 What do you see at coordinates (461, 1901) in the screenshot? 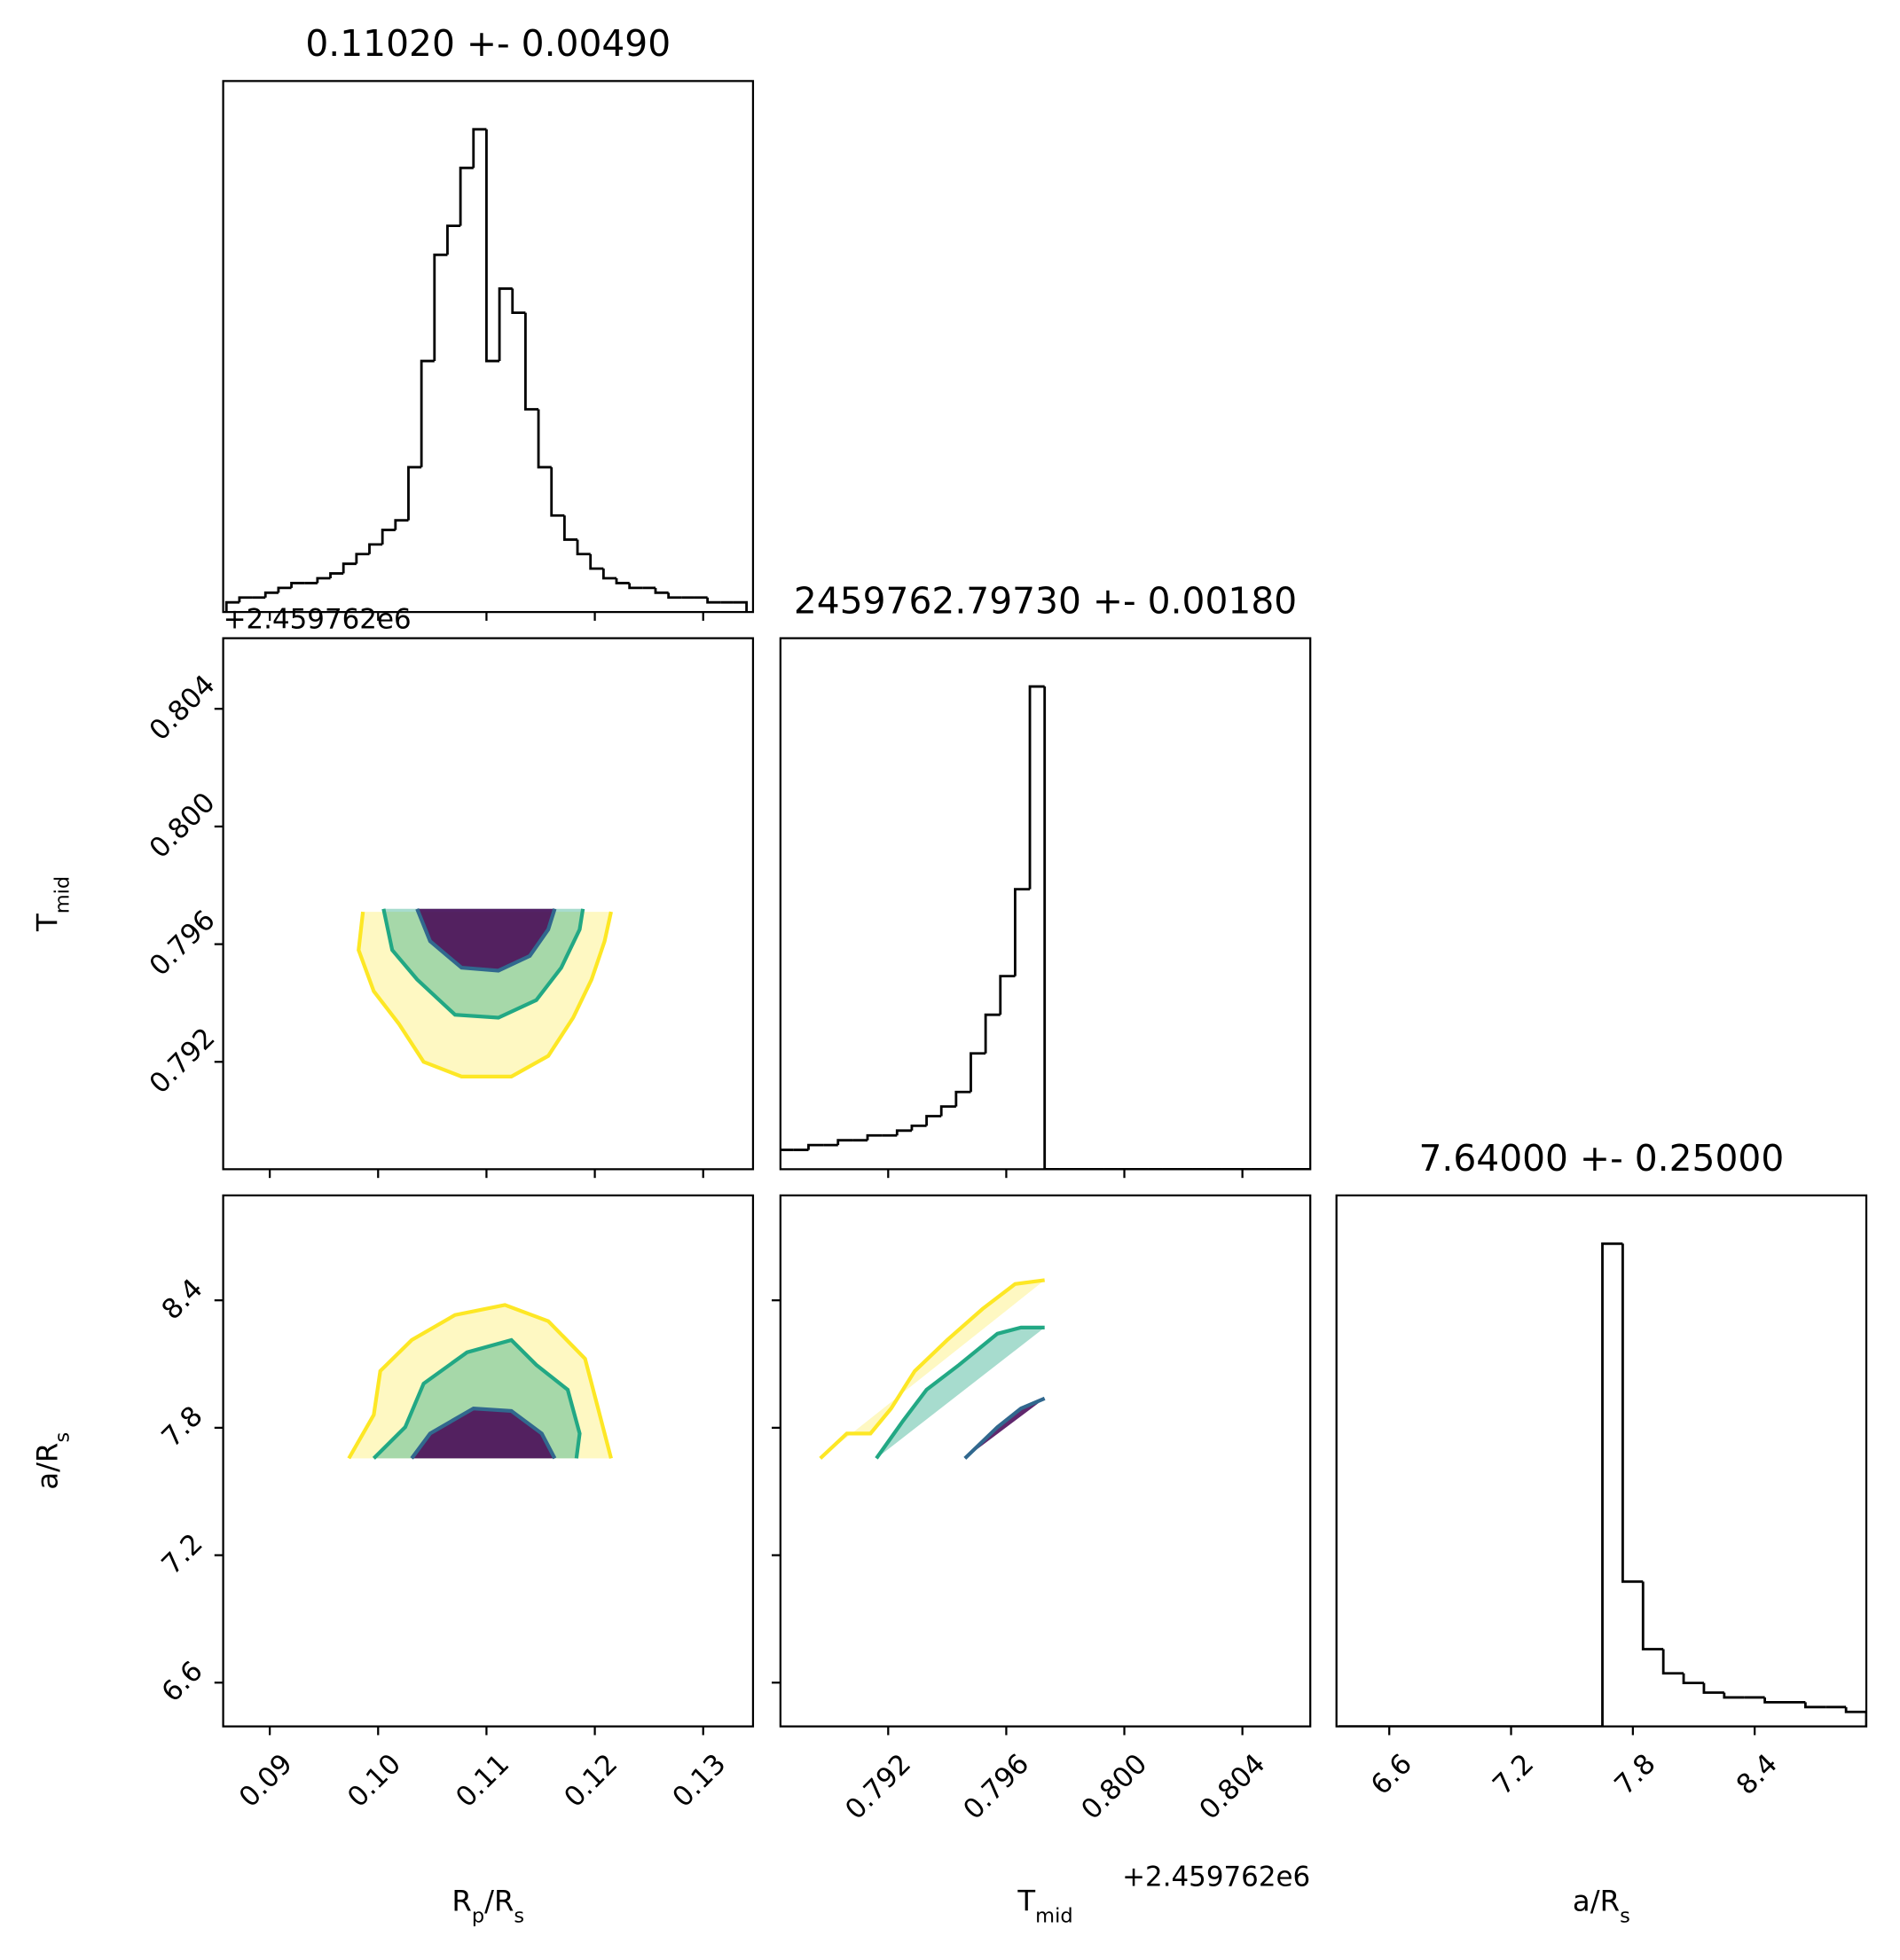
I see `x-axis-label-part: R` at bounding box center [461, 1901].